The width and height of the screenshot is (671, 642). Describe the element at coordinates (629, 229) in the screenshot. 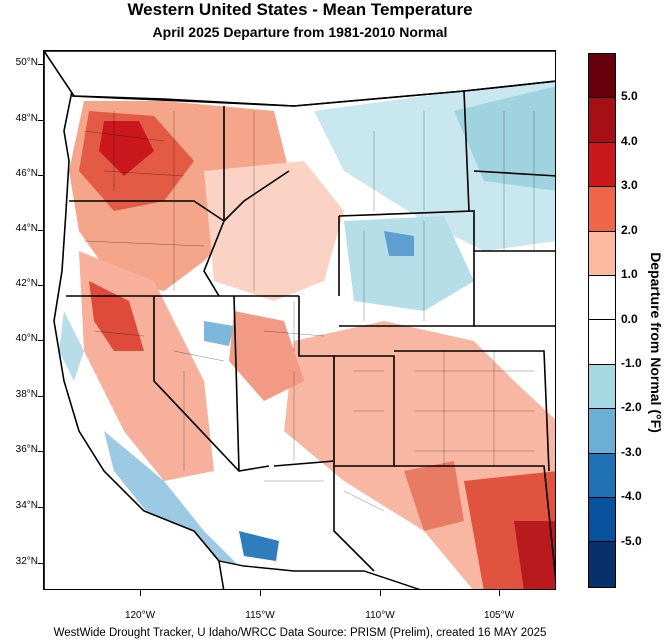

I see `colorbar-tick-label: 2.0` at that location.